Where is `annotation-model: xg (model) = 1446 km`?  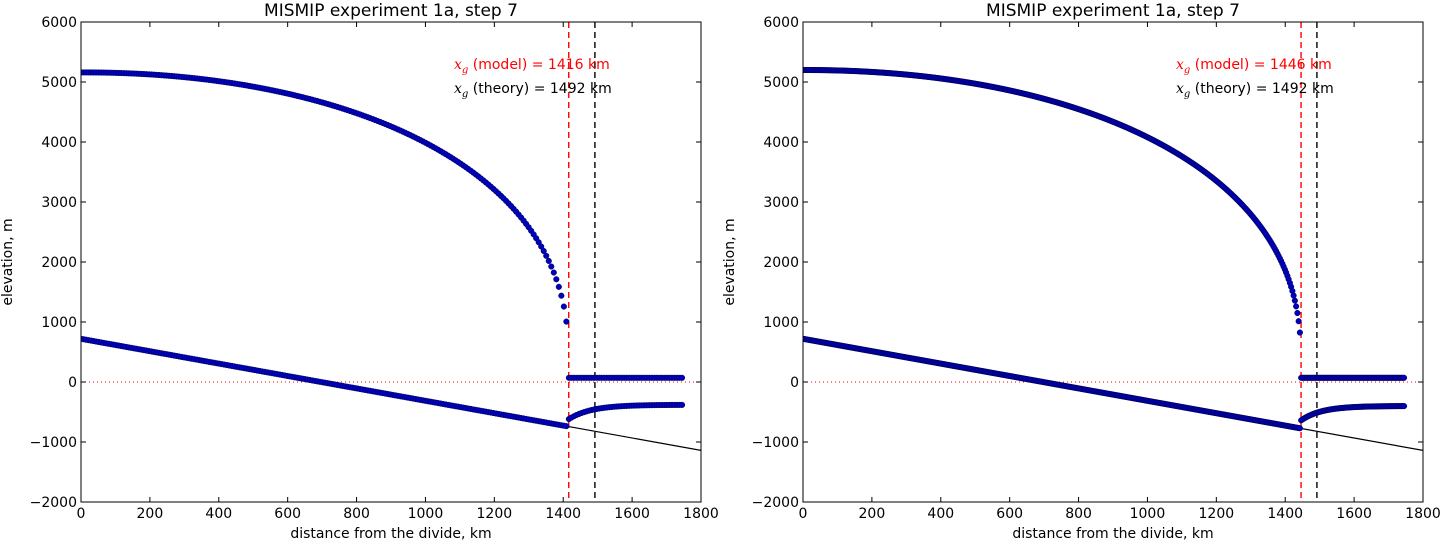
annotation-model: xg (model) = 1446 km is located at coordinates (1254, 66).